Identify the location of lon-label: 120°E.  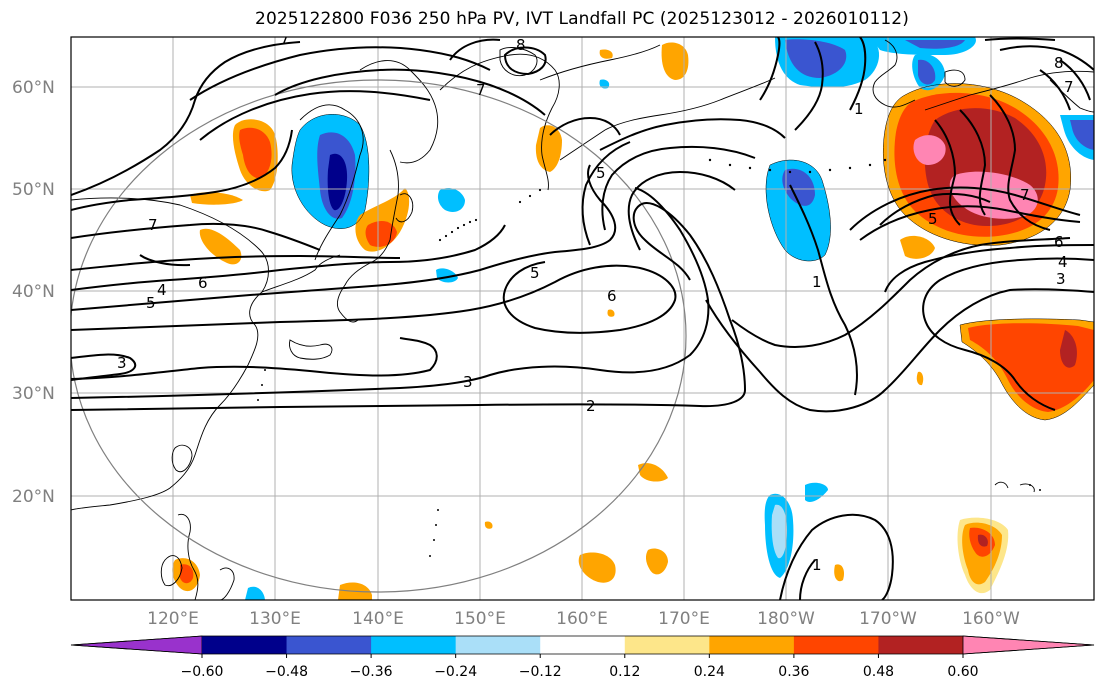
(173, 619).